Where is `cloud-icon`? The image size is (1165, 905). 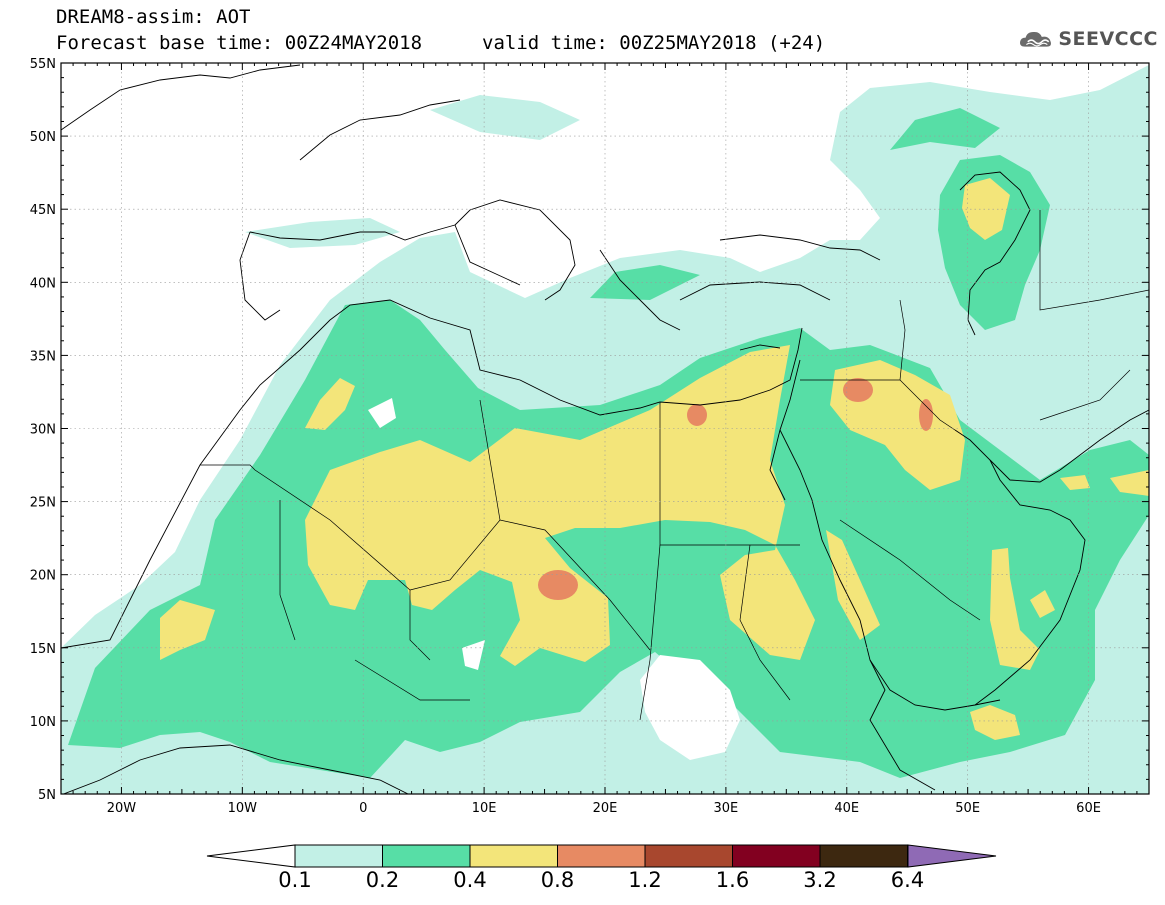
cloud-icon is located at coordinates (1035, 39).